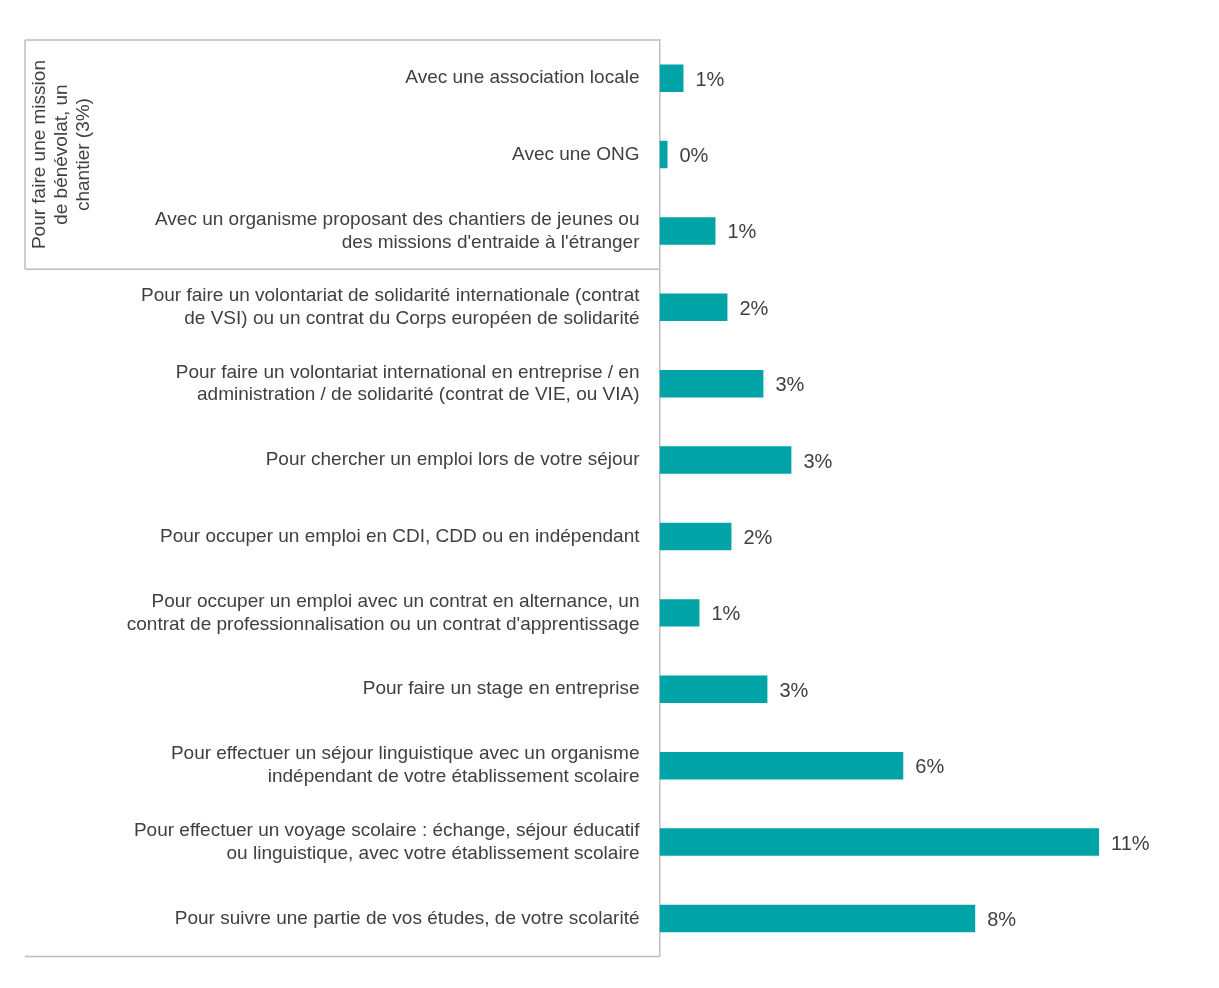 The image size is (1219, 988). Describe the element at coordinates (383, 611) in the screenshot. I see `y-tick-label: Pour occuper un emploi avec un contrat en alternance, un contrat de professionnalisation ou un contrat d'apprentissage` at that location.